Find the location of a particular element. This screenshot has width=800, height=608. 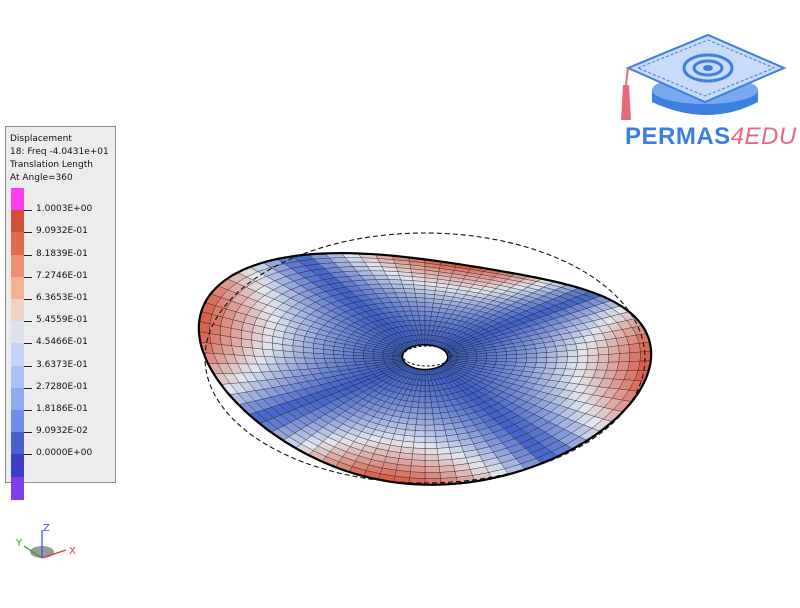

brand-part-4edu: 4EDU is located at coordinates (763, 136).